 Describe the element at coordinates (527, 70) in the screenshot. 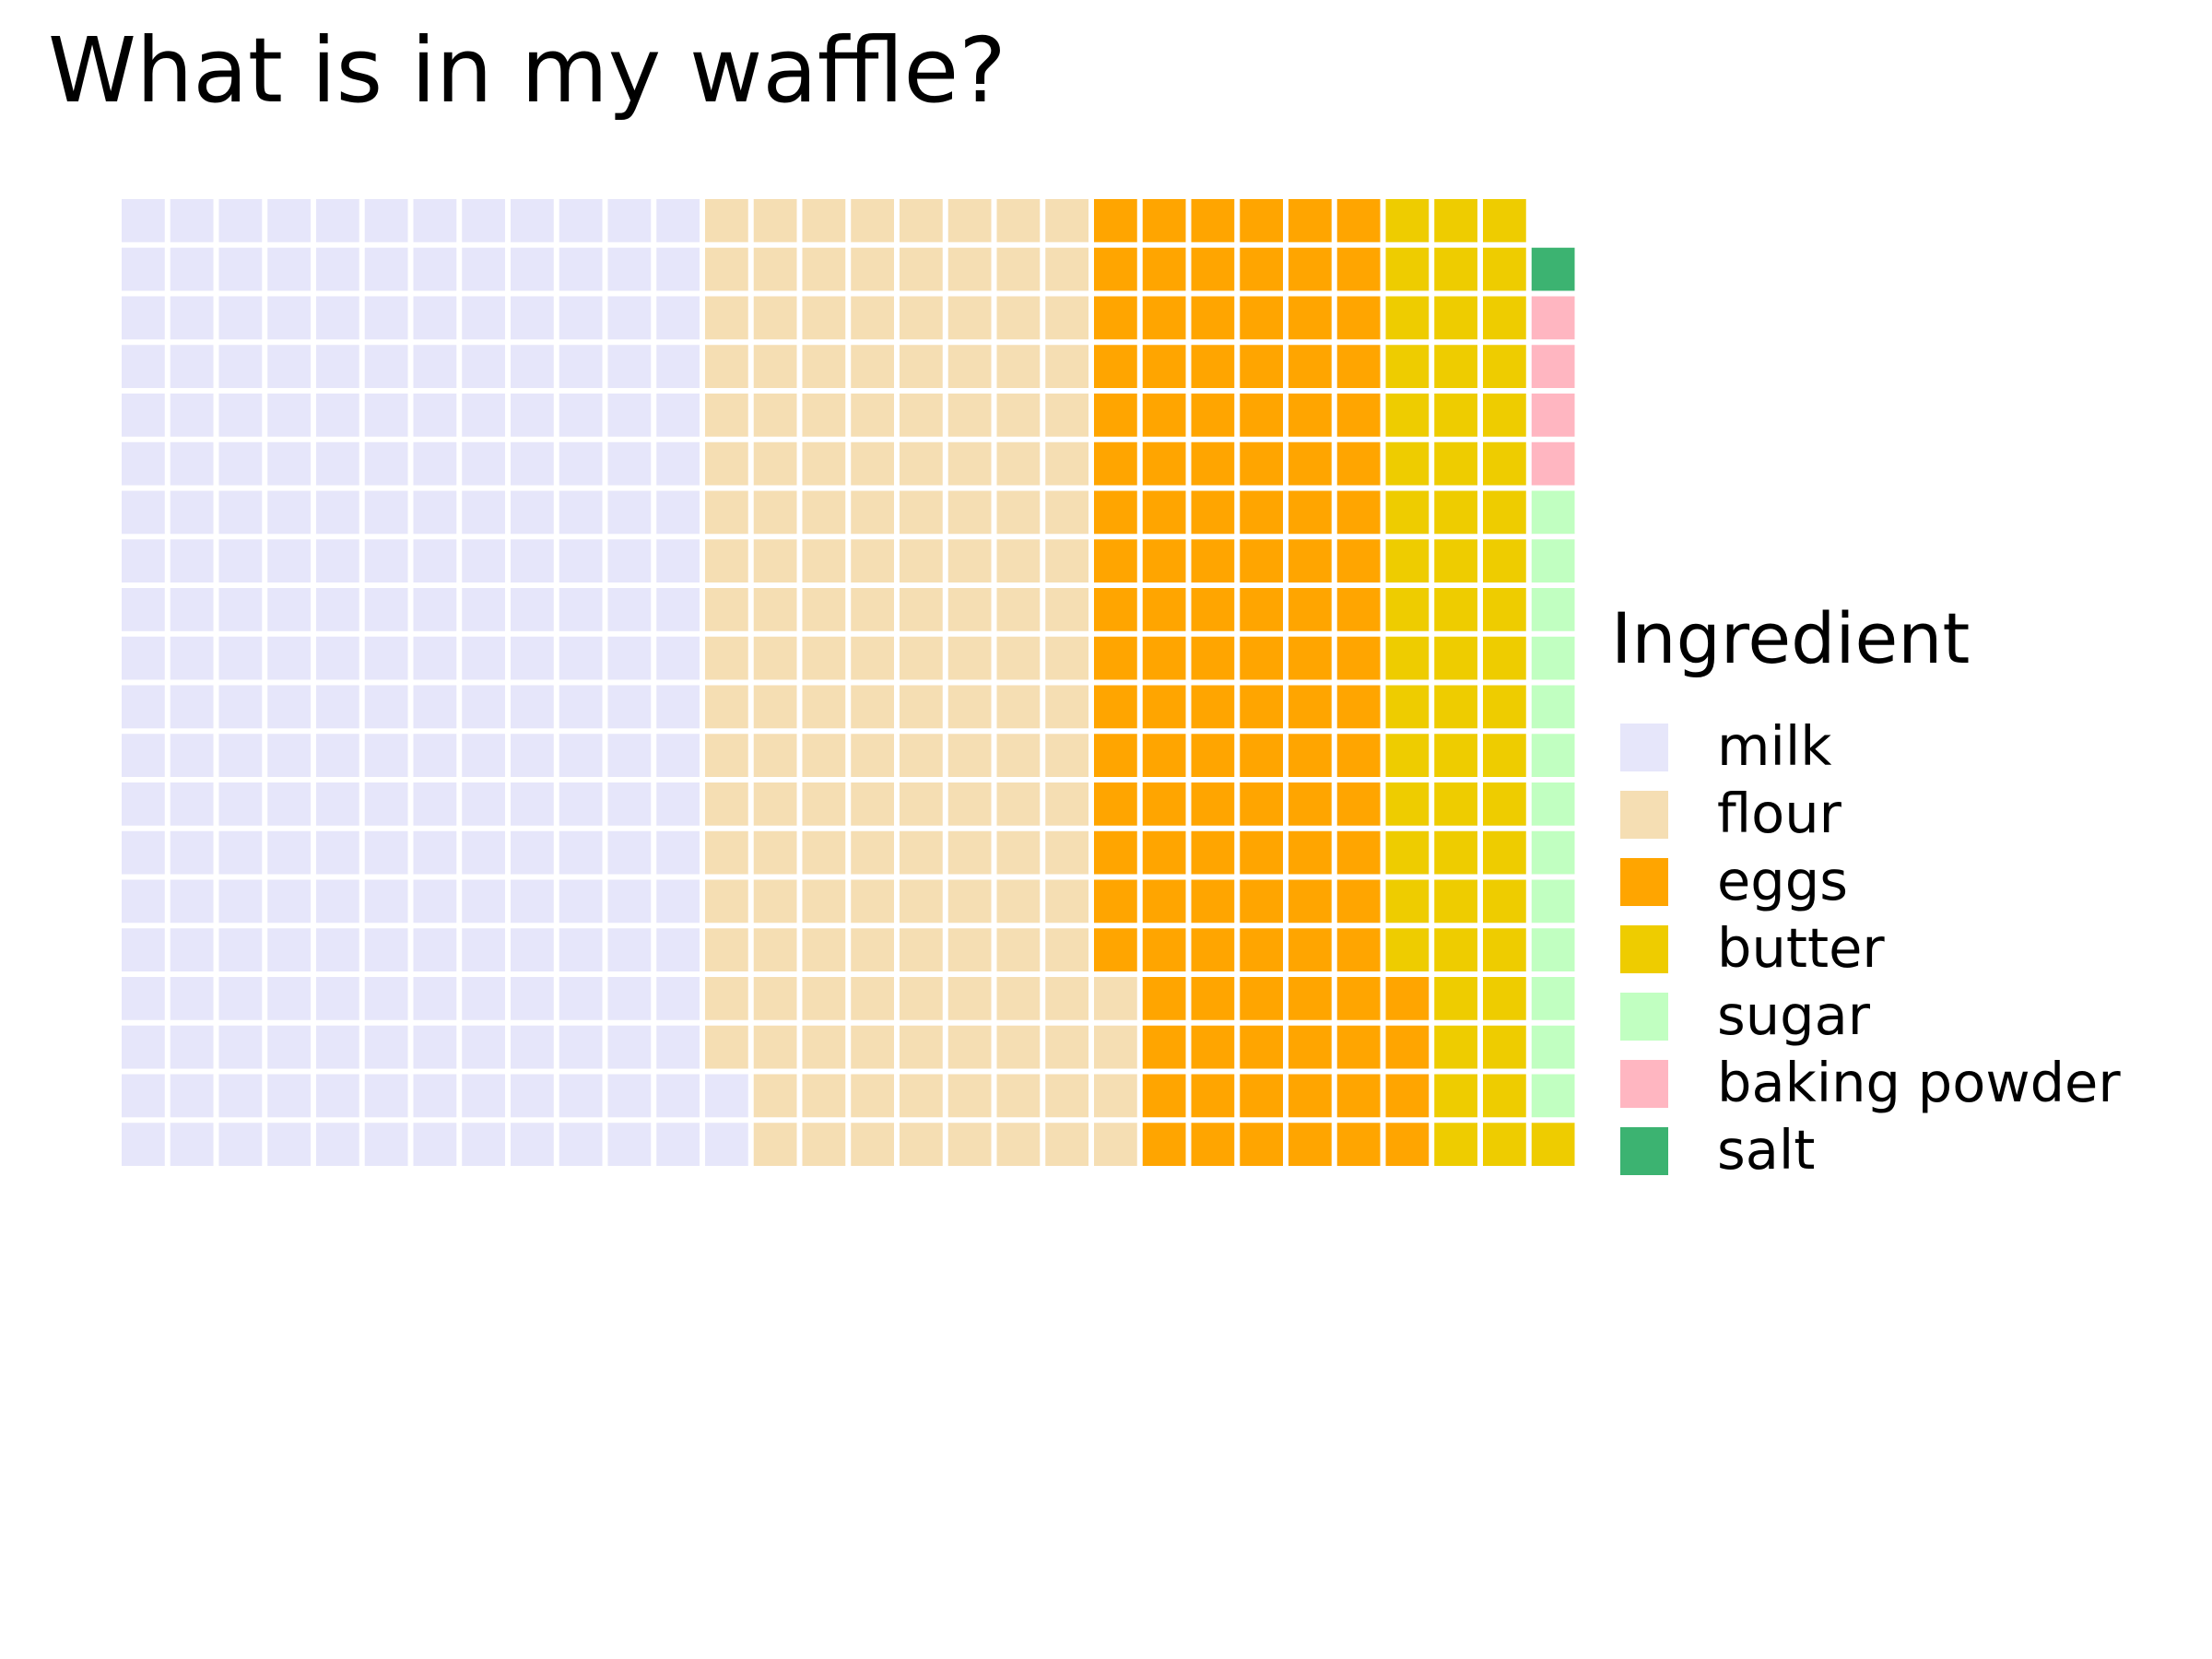

I see `chart-title: What is in my waffle?` at that location.